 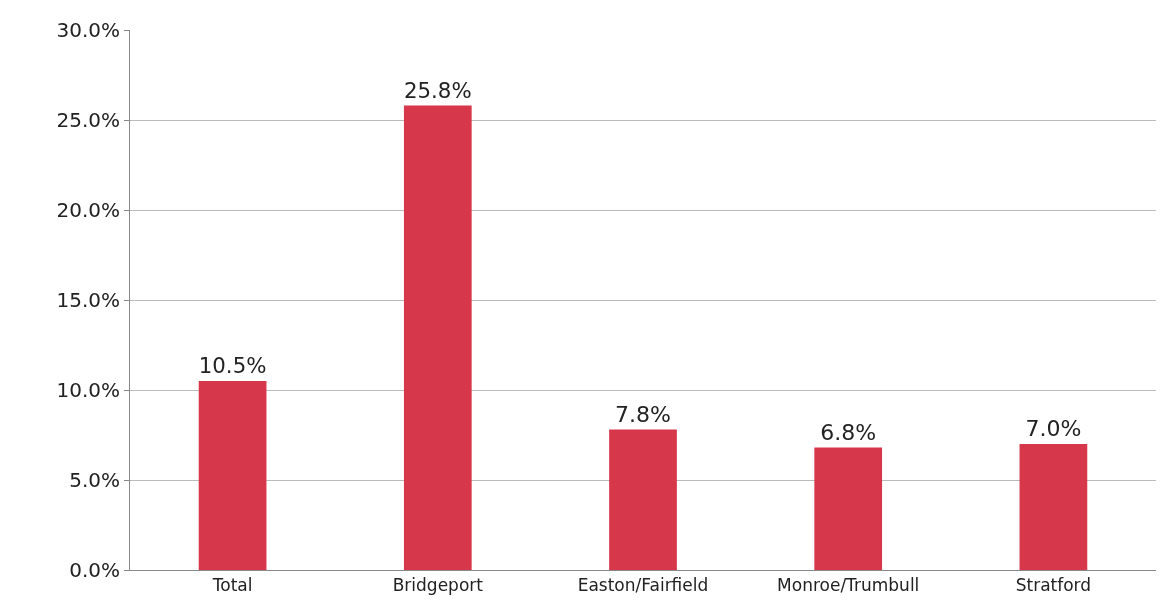 I want to click on y-tick-label: 0.0%, so click(x=94, y=570).